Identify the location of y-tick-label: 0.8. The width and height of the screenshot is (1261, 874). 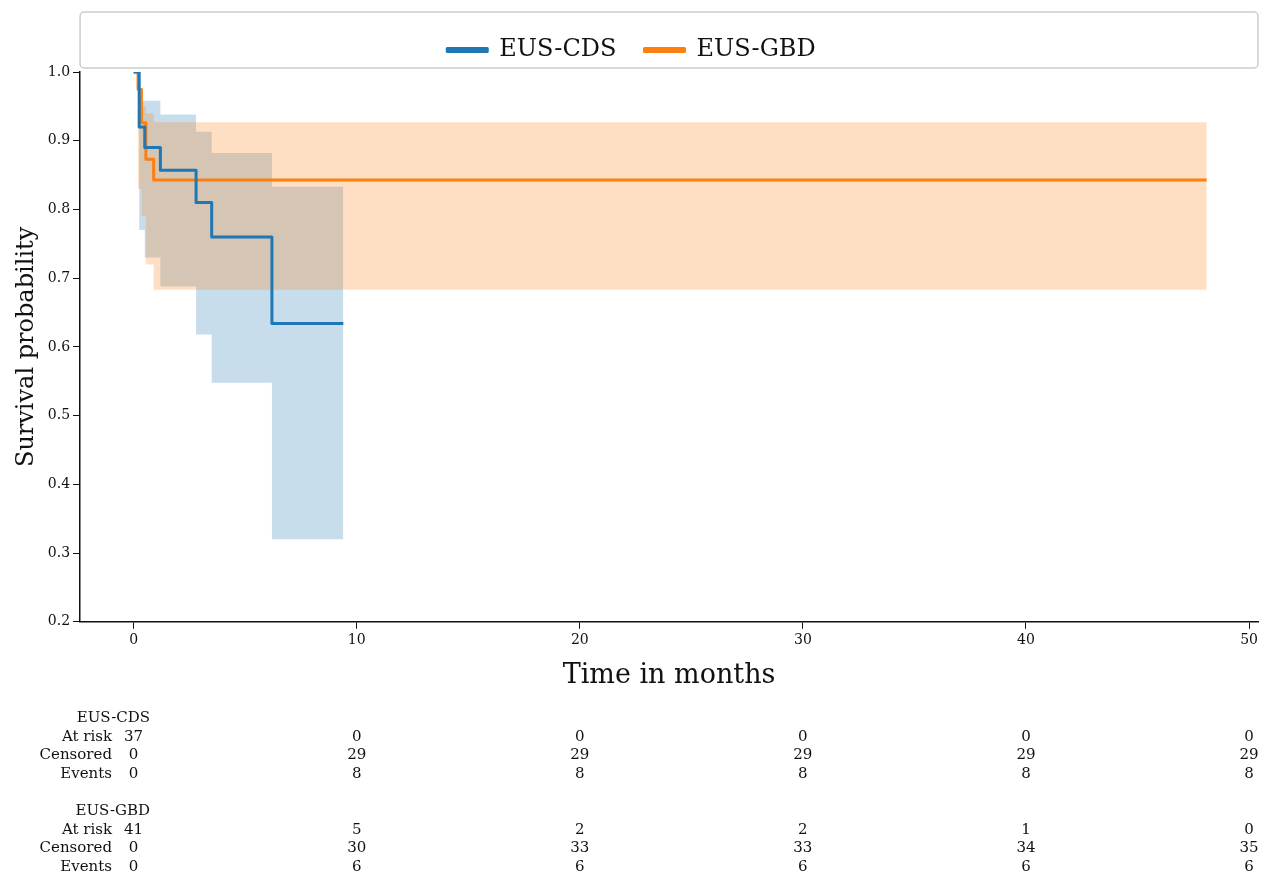
(59, 208).